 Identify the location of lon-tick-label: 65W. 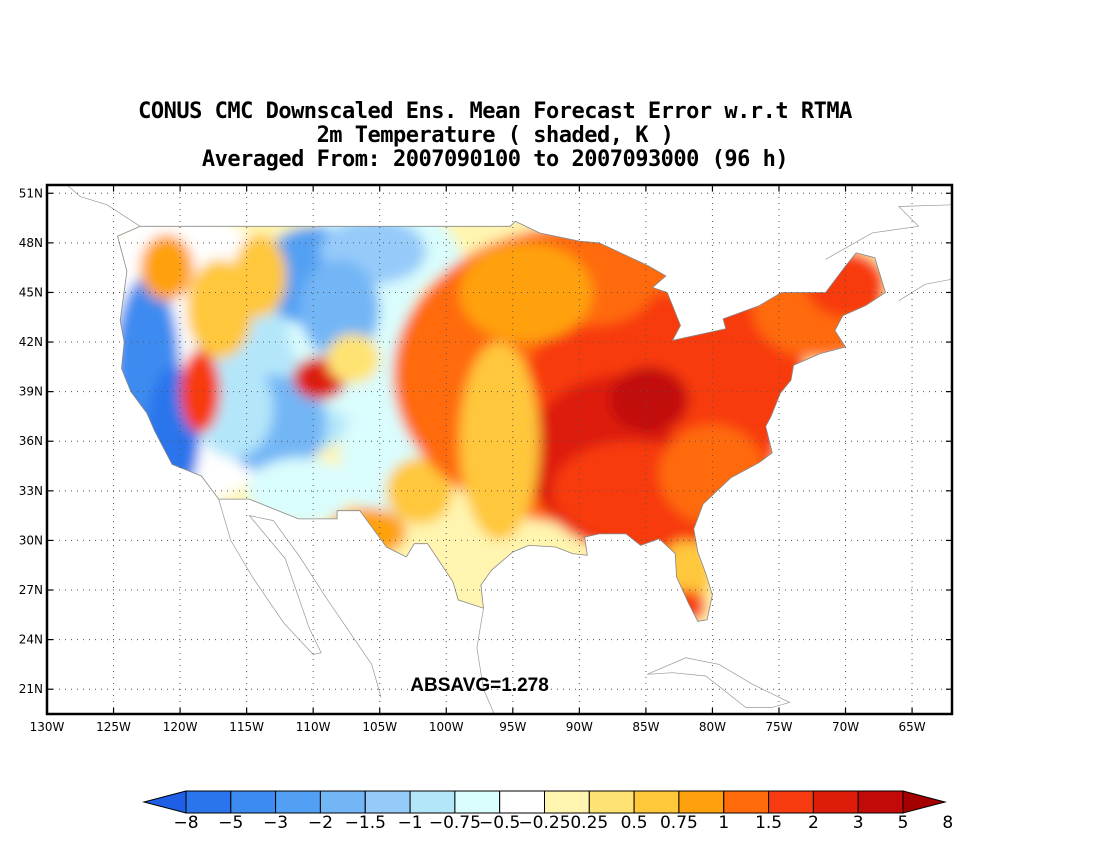
(912, 727).